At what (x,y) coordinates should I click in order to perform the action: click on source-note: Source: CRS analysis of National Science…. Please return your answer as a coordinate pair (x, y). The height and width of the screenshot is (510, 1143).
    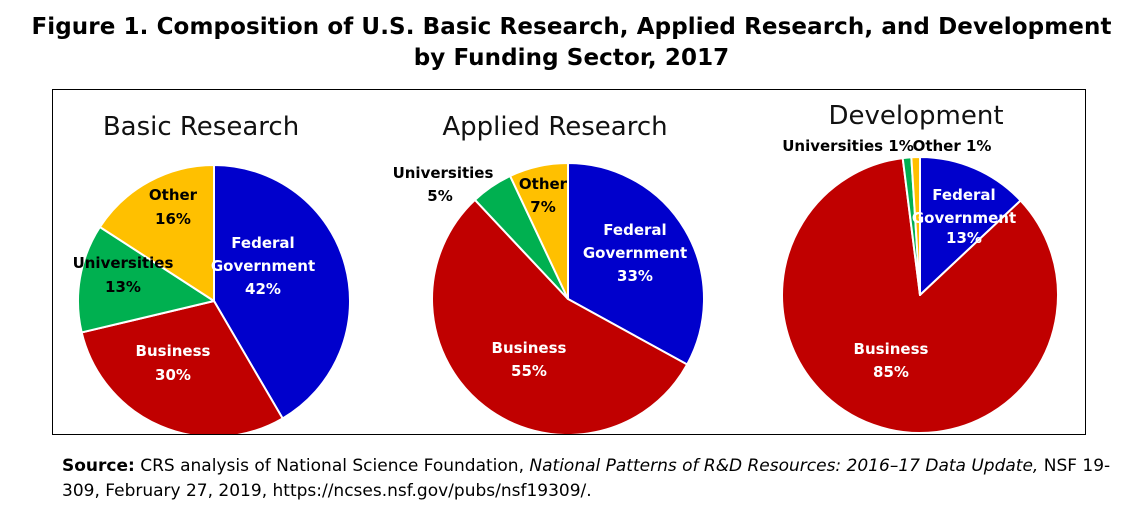
    Looking at the image, I should click on (592, 479).